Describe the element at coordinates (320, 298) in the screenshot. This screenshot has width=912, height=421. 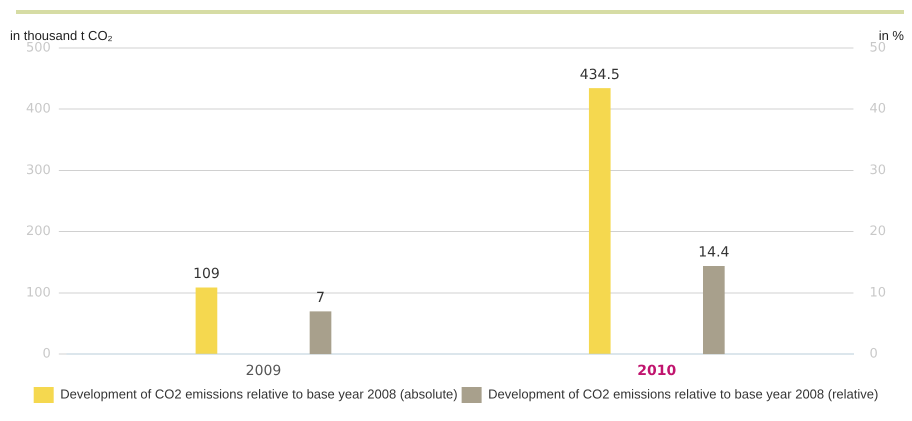
I see `data-label: 7` at that location.